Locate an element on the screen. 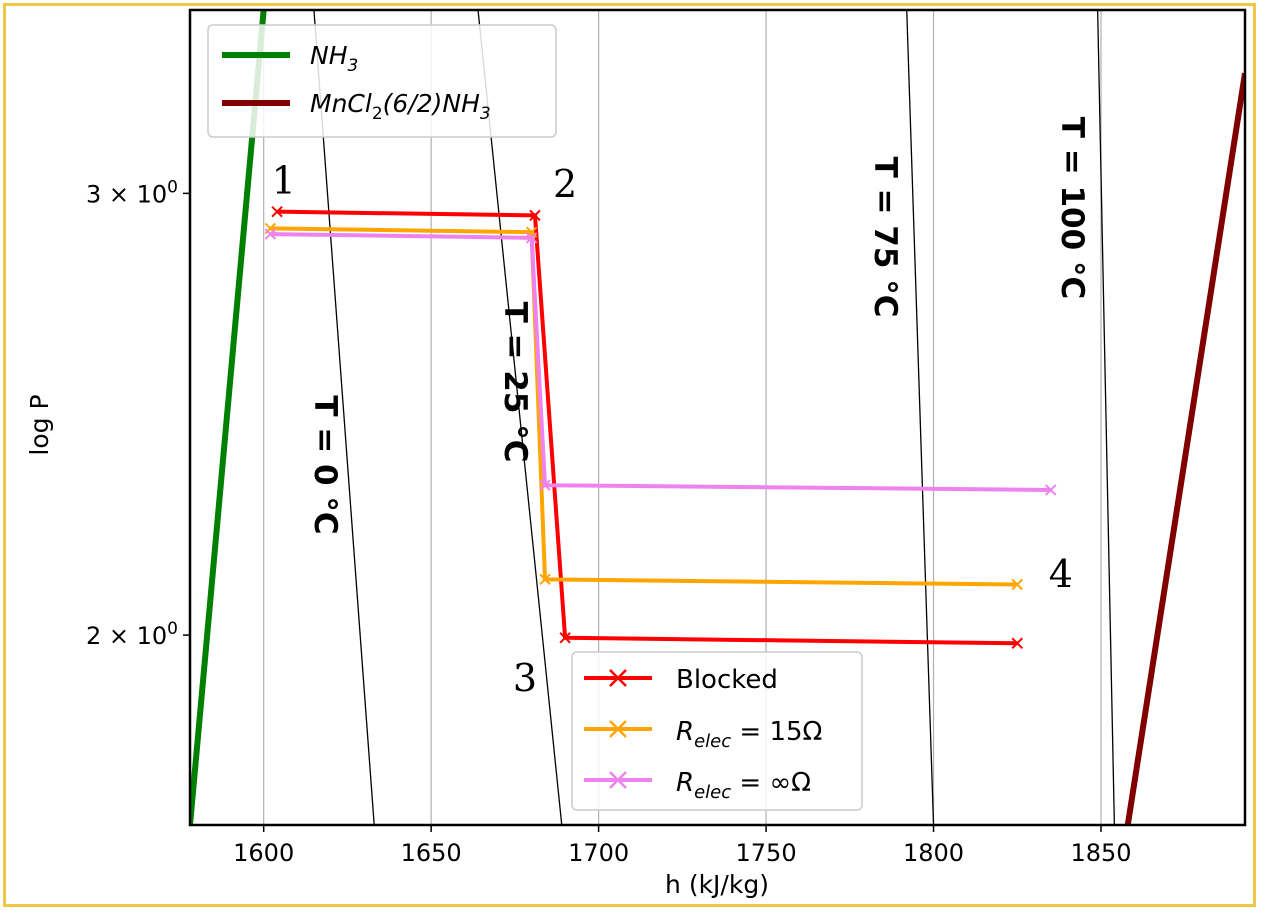 This screenshot has height=913, width=1263. legend-label-rinf: Relec = ∞Ω is located at coordinates (743, 785).